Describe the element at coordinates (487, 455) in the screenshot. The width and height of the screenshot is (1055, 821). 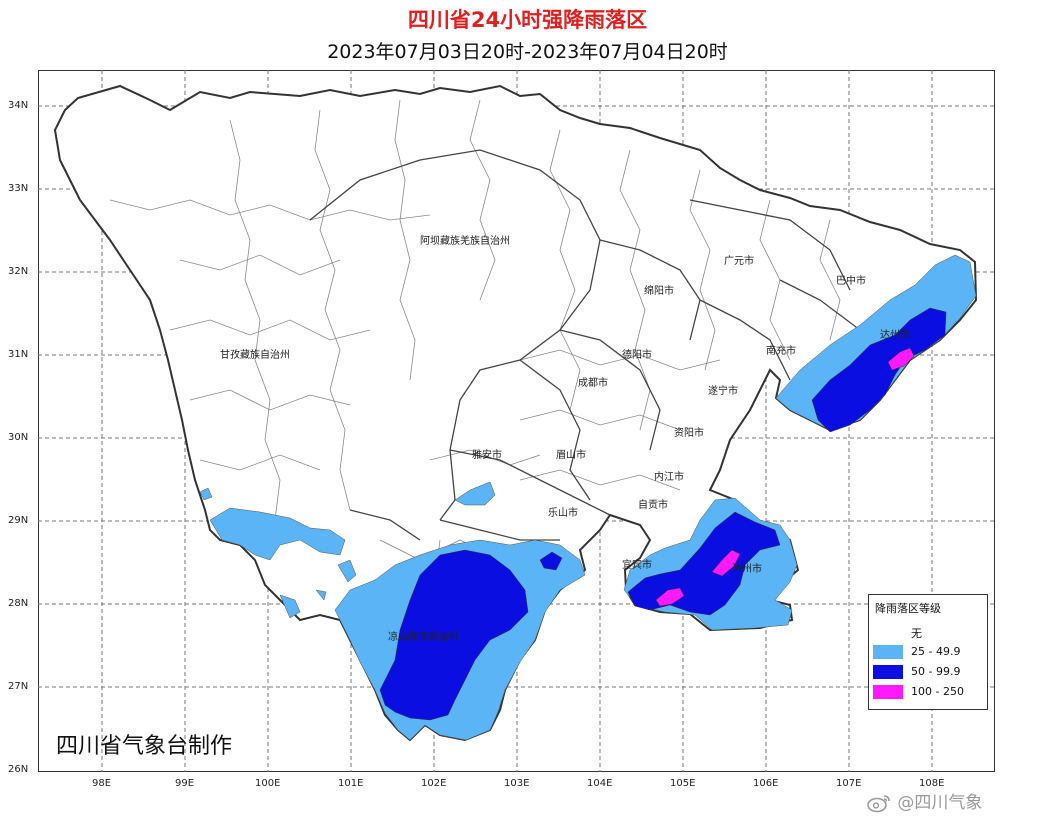
I see `region-label-yaan: 雅安市` at that location.